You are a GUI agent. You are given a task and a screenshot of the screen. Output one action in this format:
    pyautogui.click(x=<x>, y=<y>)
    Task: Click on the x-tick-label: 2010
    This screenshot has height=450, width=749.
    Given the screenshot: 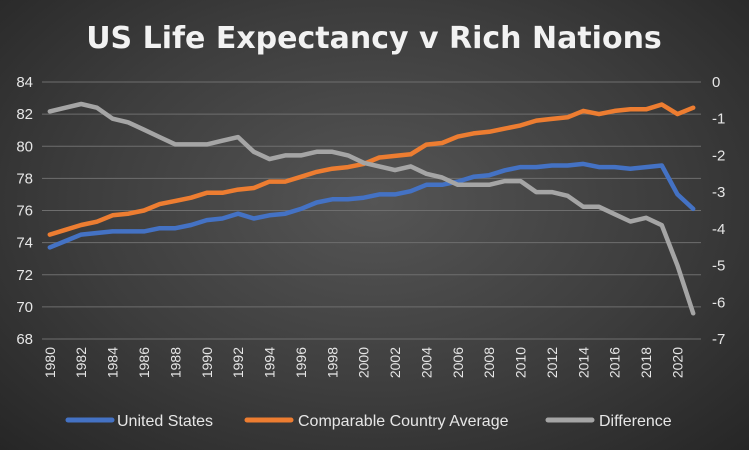 What is the action you would take?
    pyautogui.click(x=521, y=362)
    